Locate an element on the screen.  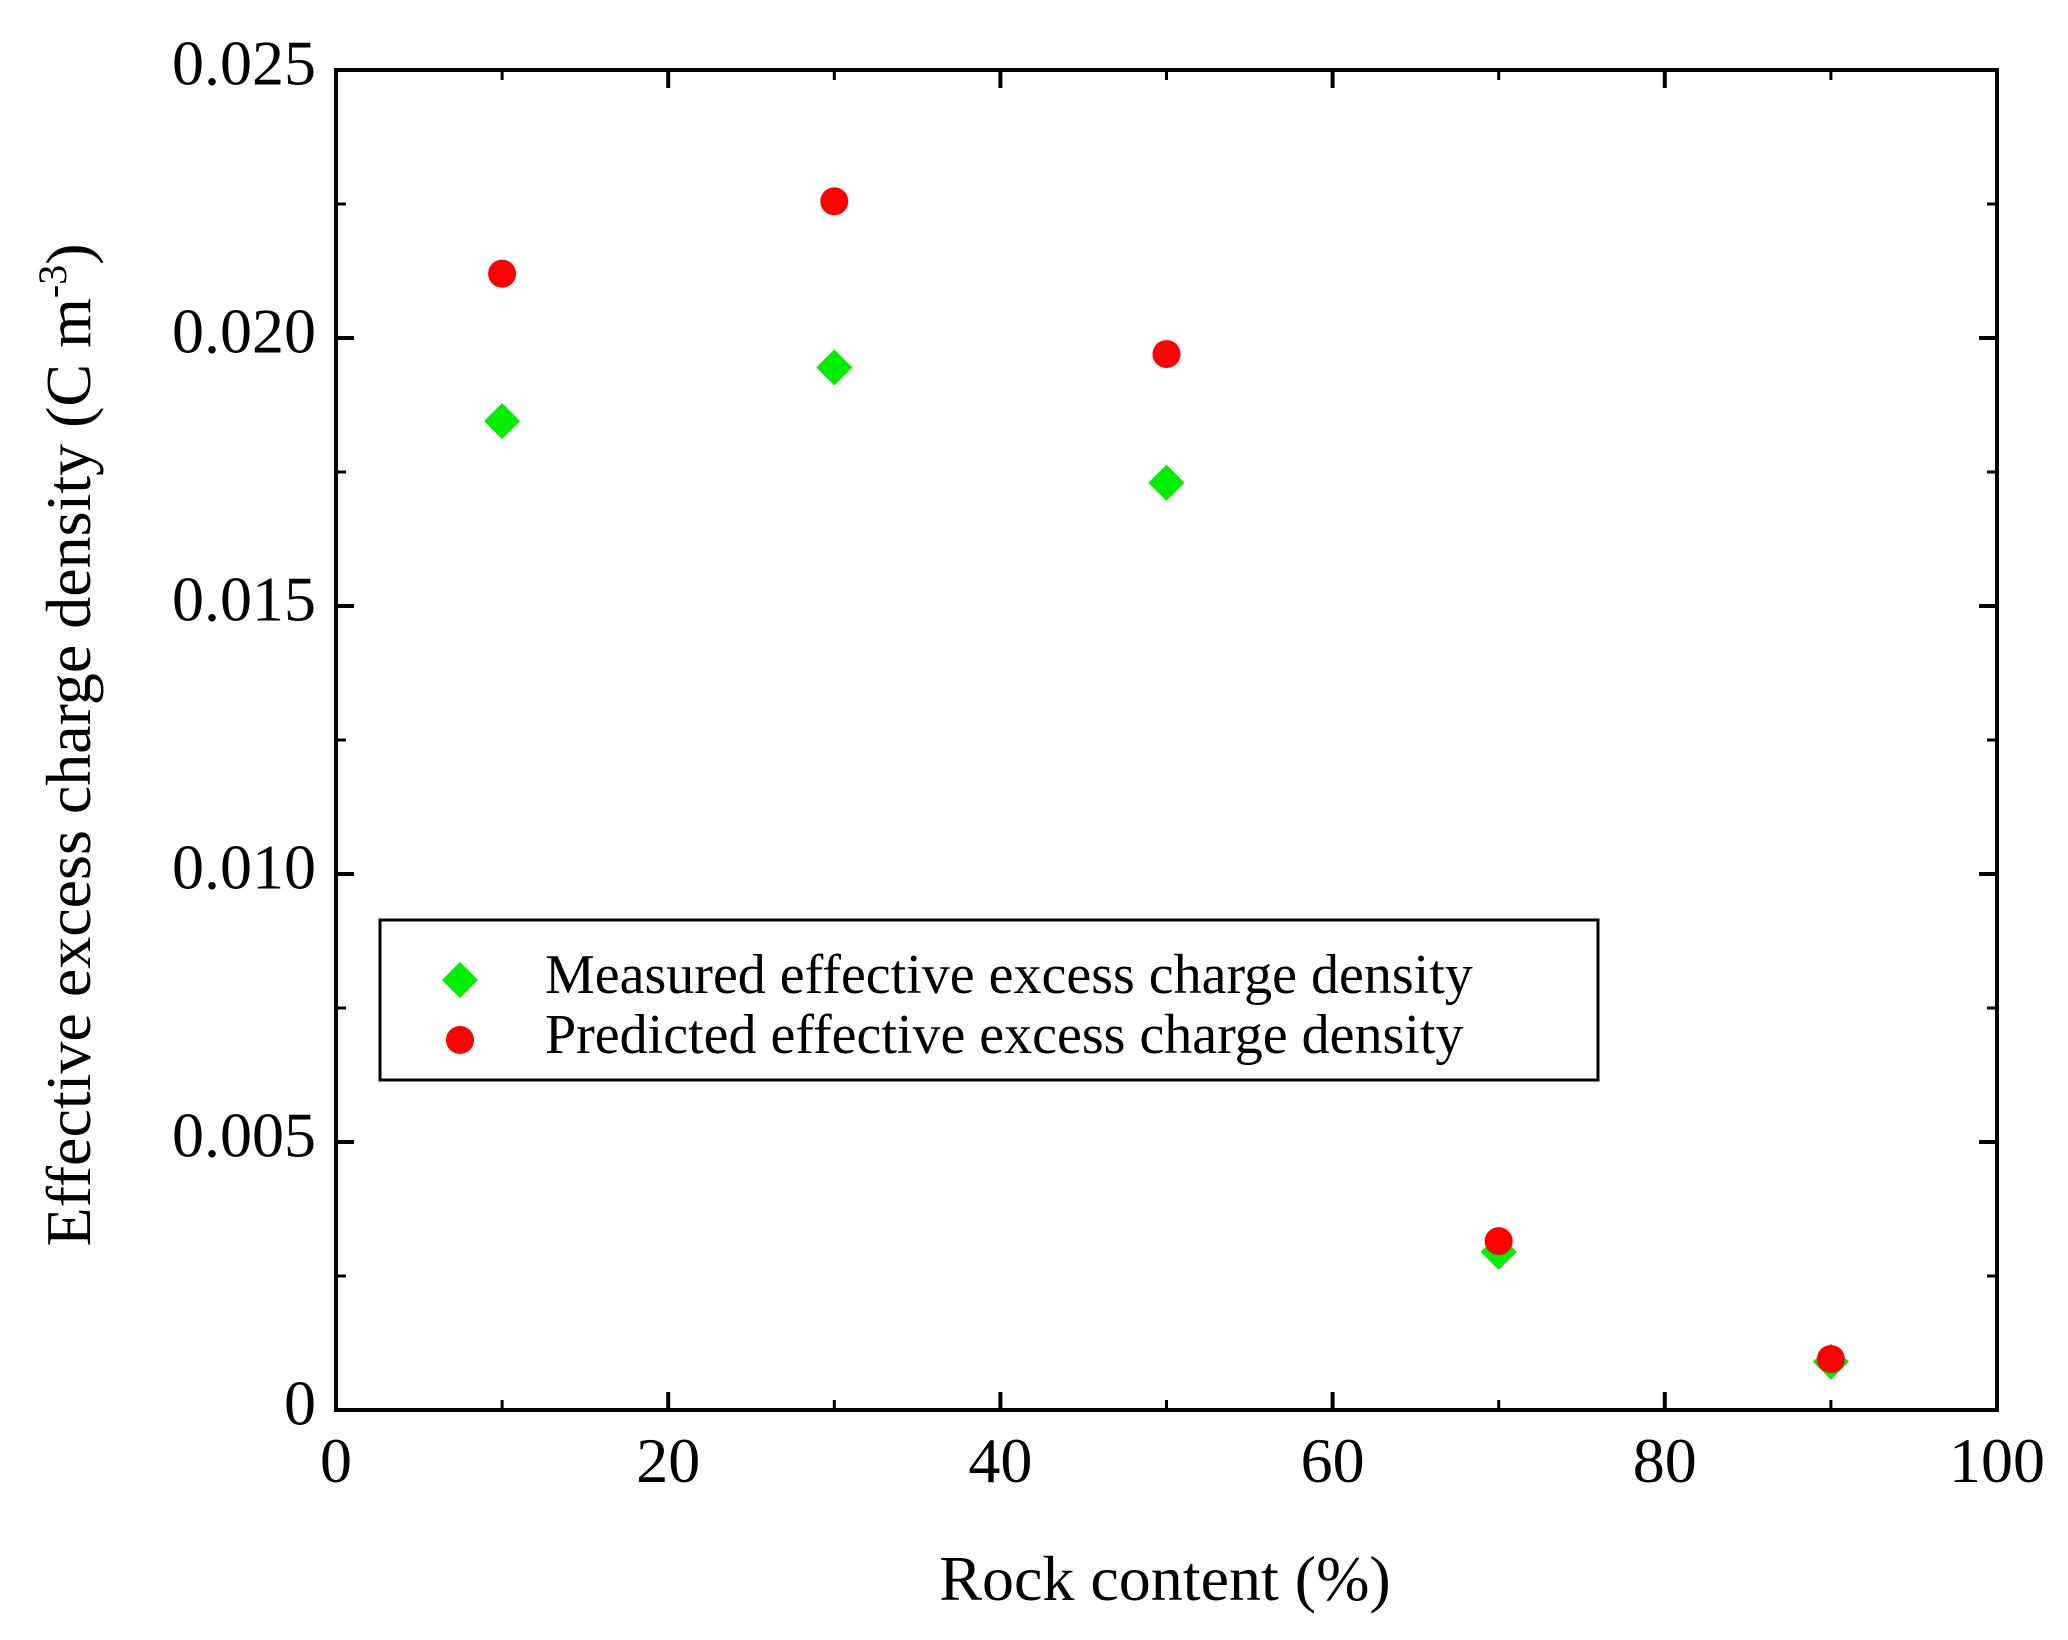
y-axis-title-main: Effective excess charge density (C m is located at coordinates (68, 772).